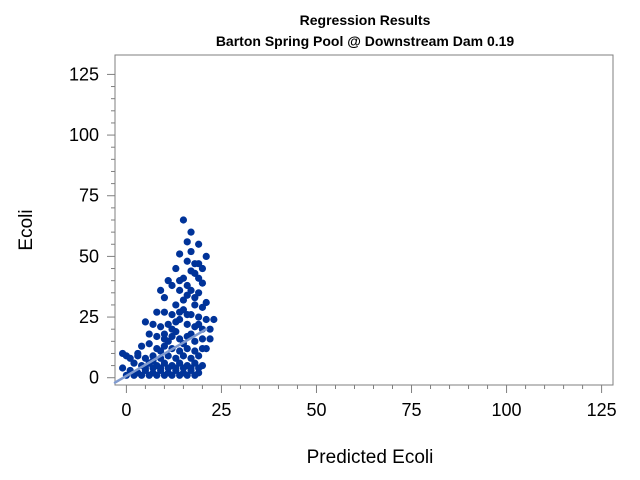 Image resolution: width=640 pixels, height=480 pixels. Describe the element at coordinates (316, 410) in the screenshot. I see `x-tick-label: 50` at that location.